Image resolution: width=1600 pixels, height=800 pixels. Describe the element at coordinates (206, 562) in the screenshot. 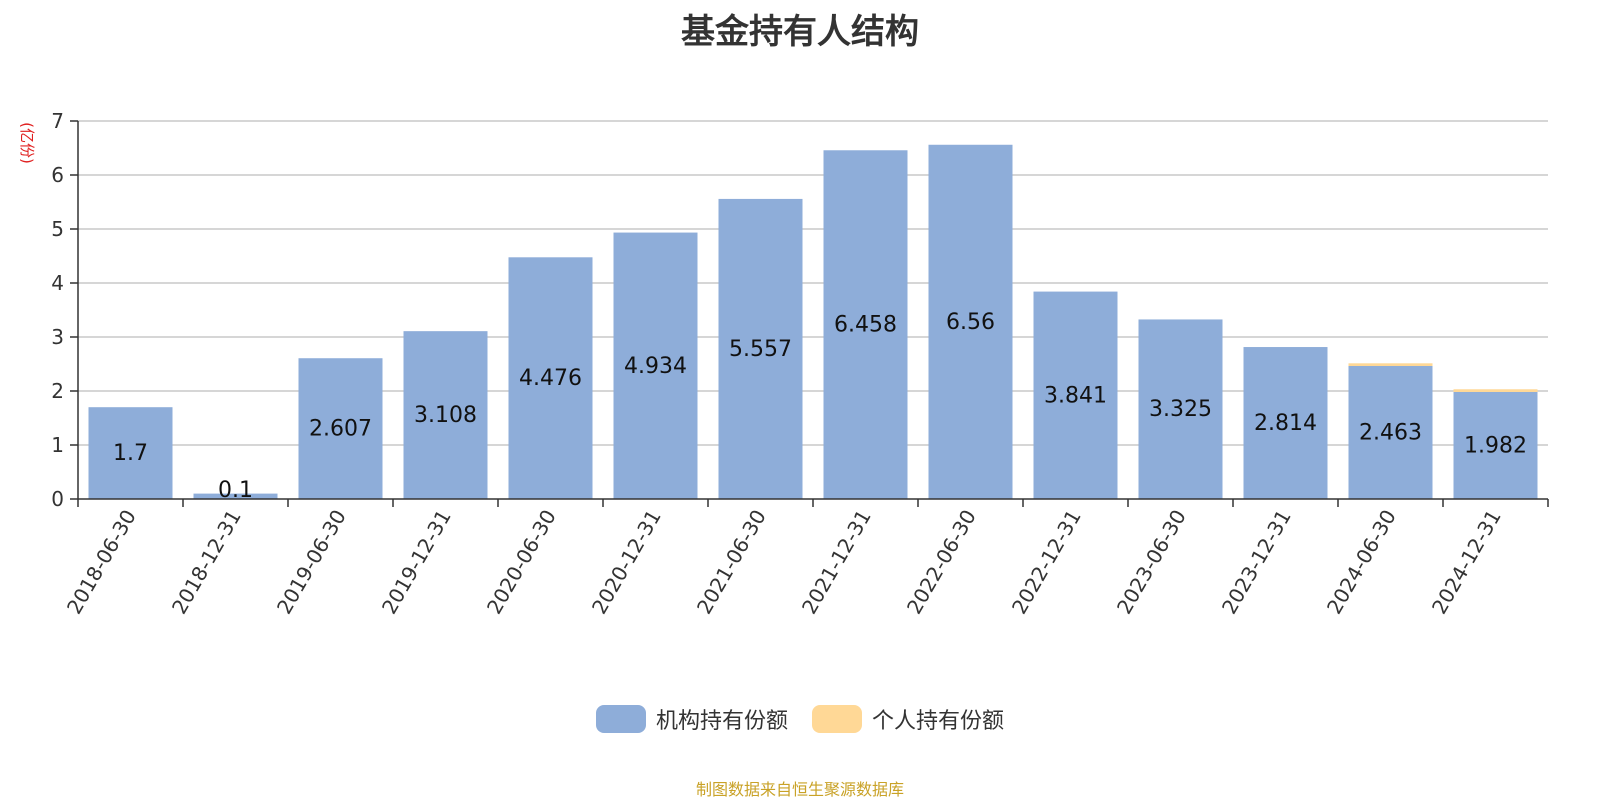

I see `x-tick-label: 2018-12-31` at that location.